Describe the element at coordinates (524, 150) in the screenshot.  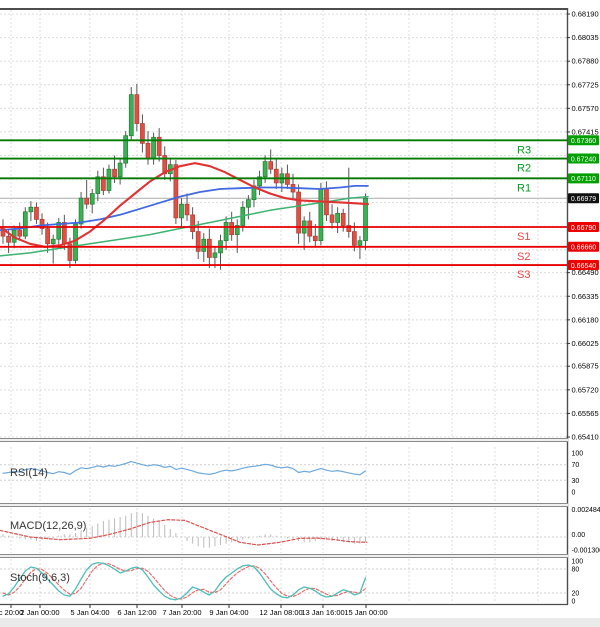
I see `svg-text: R3` at that location.